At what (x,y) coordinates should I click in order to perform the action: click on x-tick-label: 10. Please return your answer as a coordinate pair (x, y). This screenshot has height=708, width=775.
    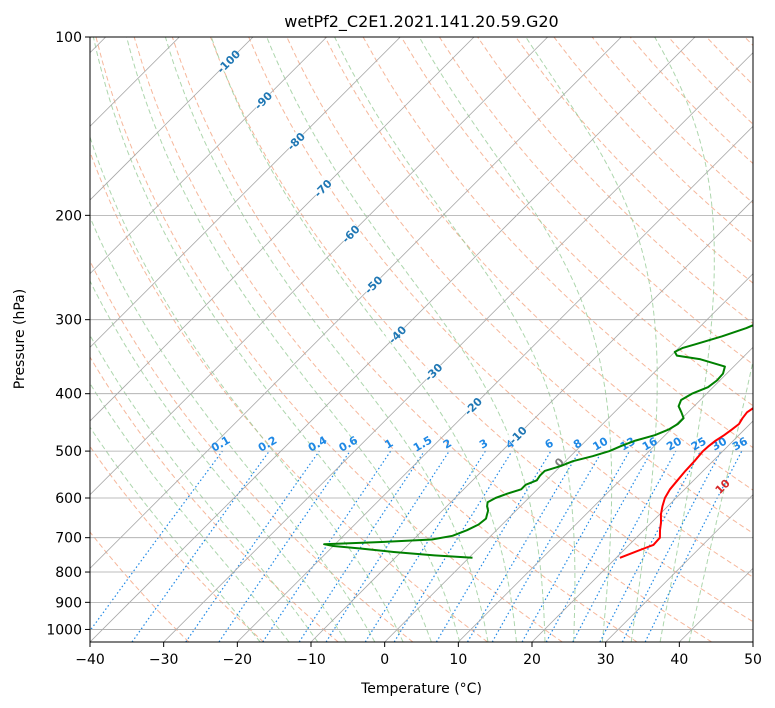
    Looking at the image, I should click on (458, 660).